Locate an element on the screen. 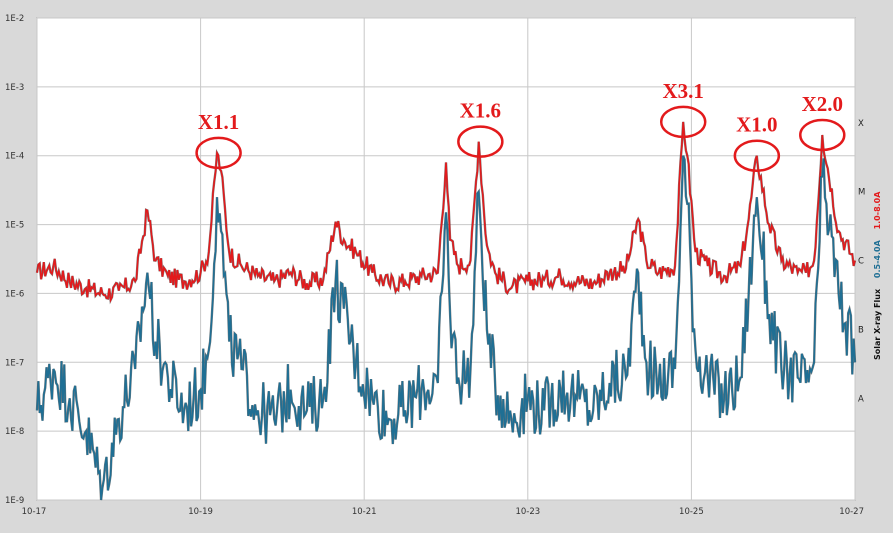 This screenshot has height=533, width=893. x-tick-label: 10-25 is located at coordinates (691, 512).